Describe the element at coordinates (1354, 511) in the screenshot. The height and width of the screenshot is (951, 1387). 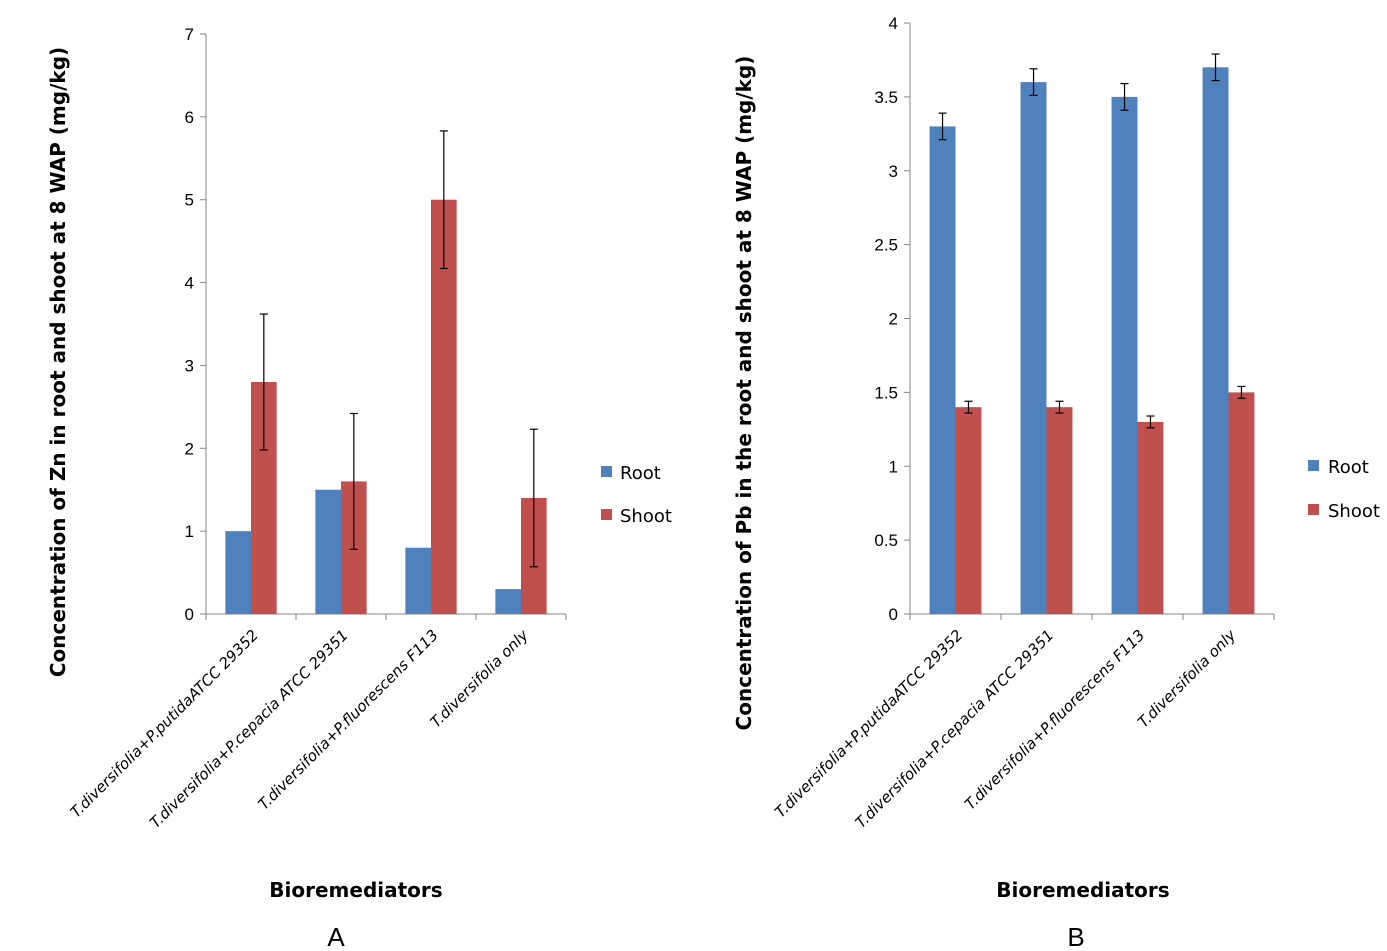
I see `chart-b-legend-shoot: Shoot` at that location.